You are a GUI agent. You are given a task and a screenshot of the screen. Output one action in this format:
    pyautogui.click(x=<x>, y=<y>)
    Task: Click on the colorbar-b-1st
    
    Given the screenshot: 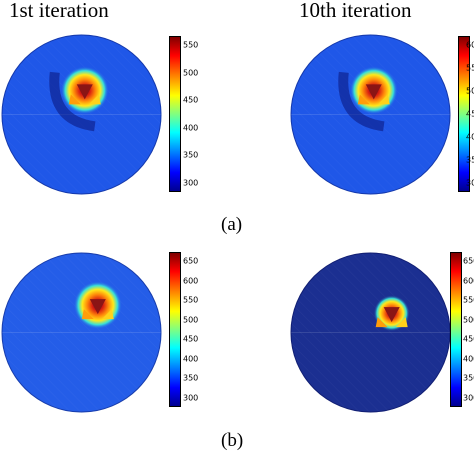 What is the action you would take?
    pyautogui.click(x=175, y=329)
    